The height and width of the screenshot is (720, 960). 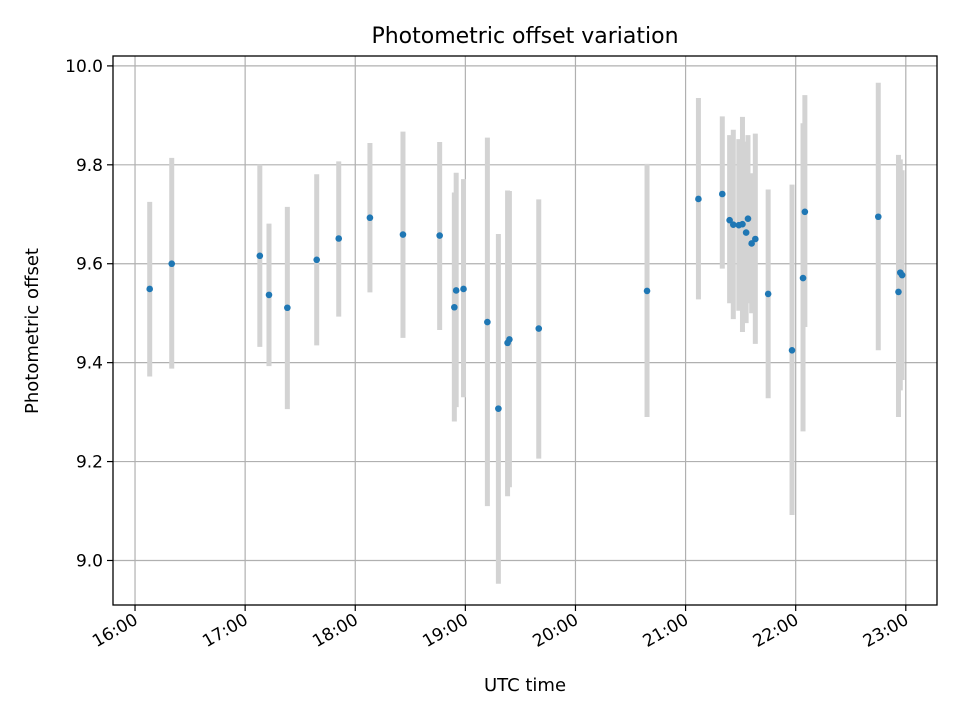 What do you see at coordinates (776, 631) in the screenshot?
I see `x-tick-label: 22:00` at bounding box center [776, 631].